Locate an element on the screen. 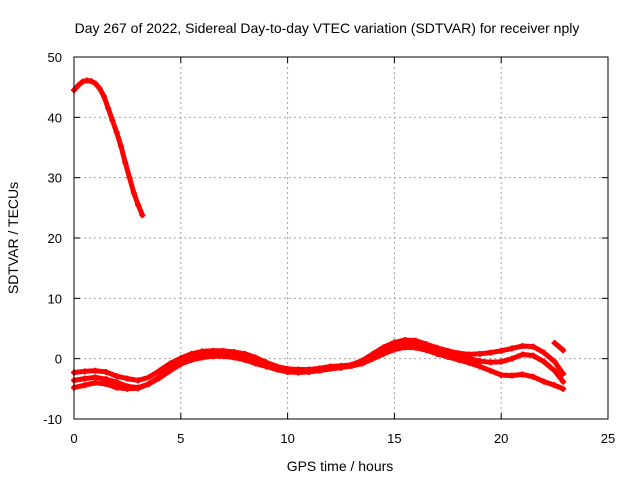 The width and height of the screenshot is (640, 480). y-tick-label: 20 is located at coordinates (55, 238).